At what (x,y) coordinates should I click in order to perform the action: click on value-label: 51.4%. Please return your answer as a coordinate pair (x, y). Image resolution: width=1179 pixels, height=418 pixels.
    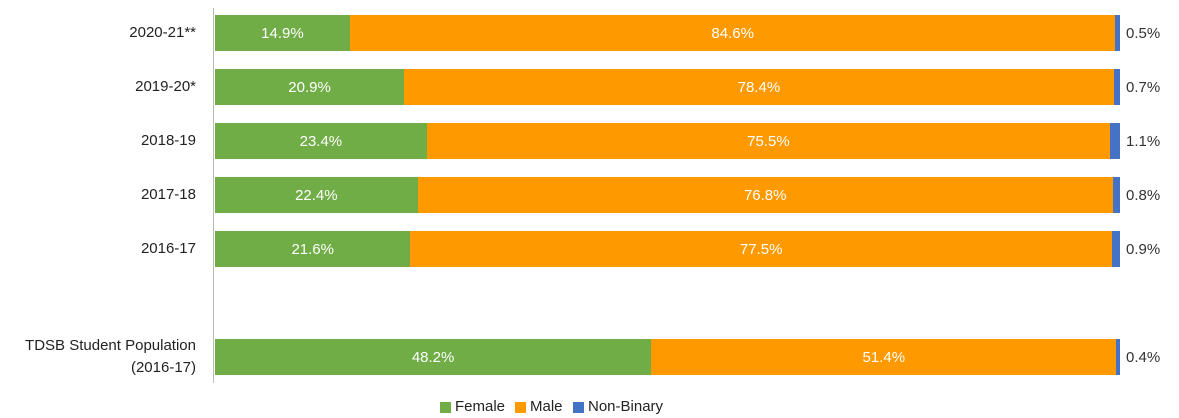
    Looking at the image, I should click on (884, 357).